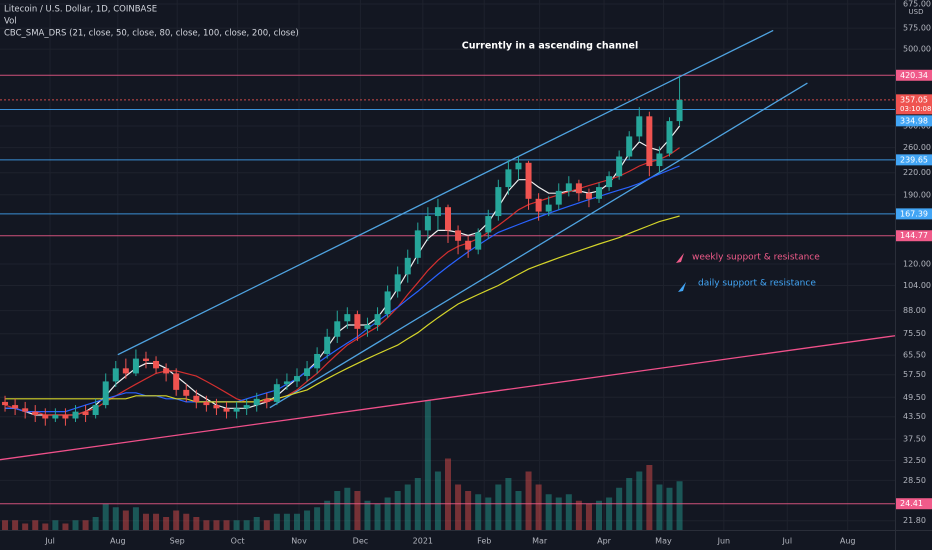 The image size is (932, 550). Describe the element at coordinates (917, 49) in the screenshot. I see `y-tick-label: 500.00` at that location.